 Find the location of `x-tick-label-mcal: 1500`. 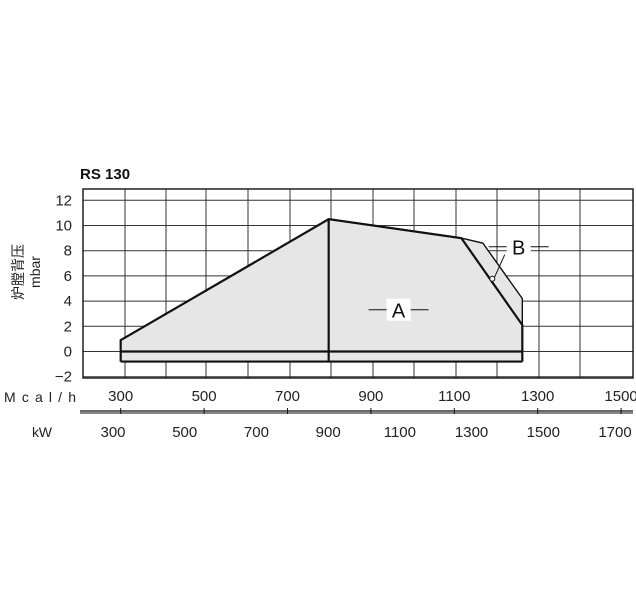

x-tick-label-mcal: 1500 is located at coordinates (620, 396).